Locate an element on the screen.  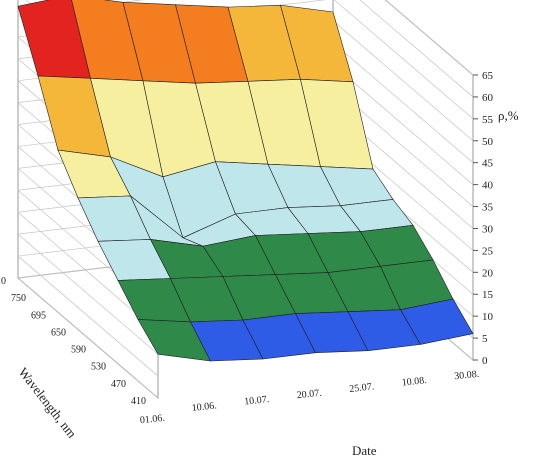
y-tick-label: 695 is located at coordinates (38, 315).